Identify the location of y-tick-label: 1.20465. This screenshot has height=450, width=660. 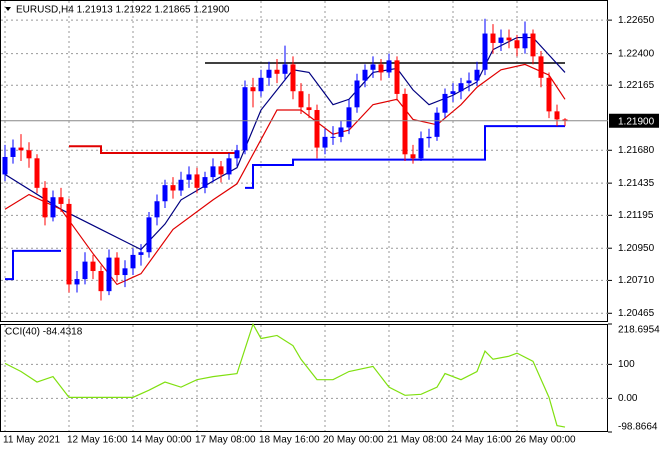
(636, 313).